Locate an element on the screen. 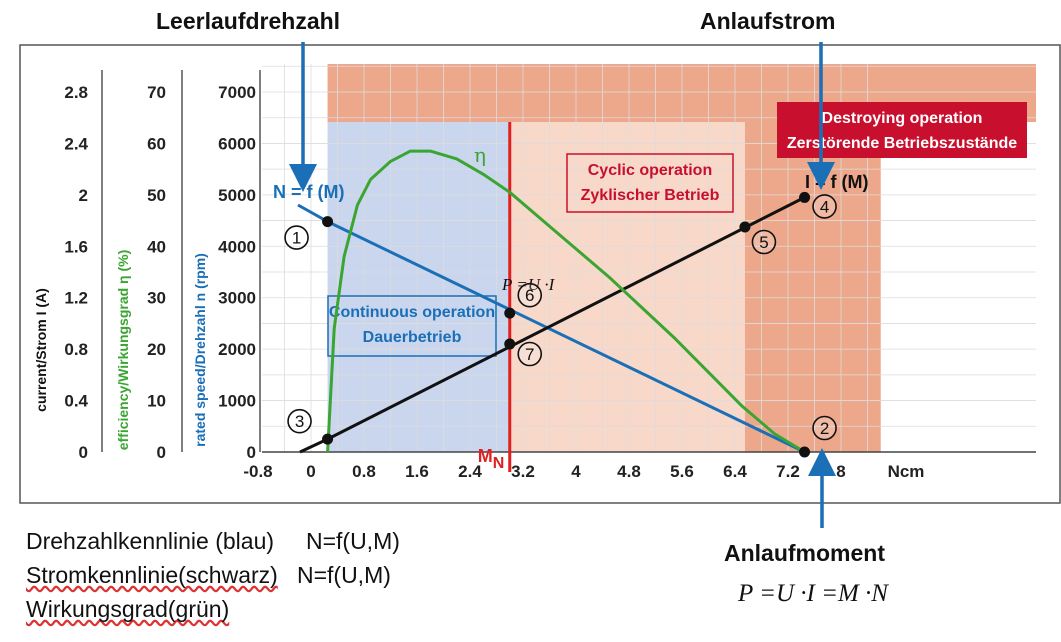 This screenshot has width=1061, height=642. point-number: 6 is located at coordinates (529, 295).